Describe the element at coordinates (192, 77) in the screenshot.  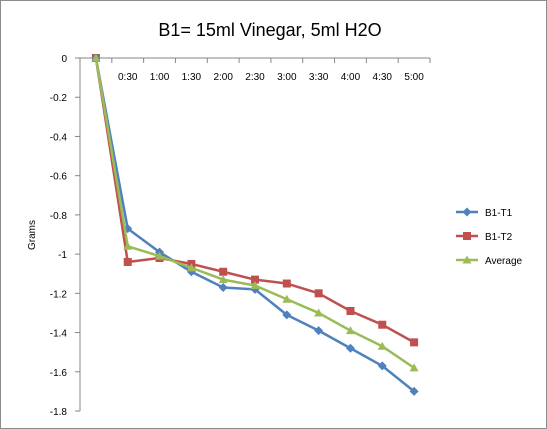
I see `x-tick-label: 1:30` at that location.